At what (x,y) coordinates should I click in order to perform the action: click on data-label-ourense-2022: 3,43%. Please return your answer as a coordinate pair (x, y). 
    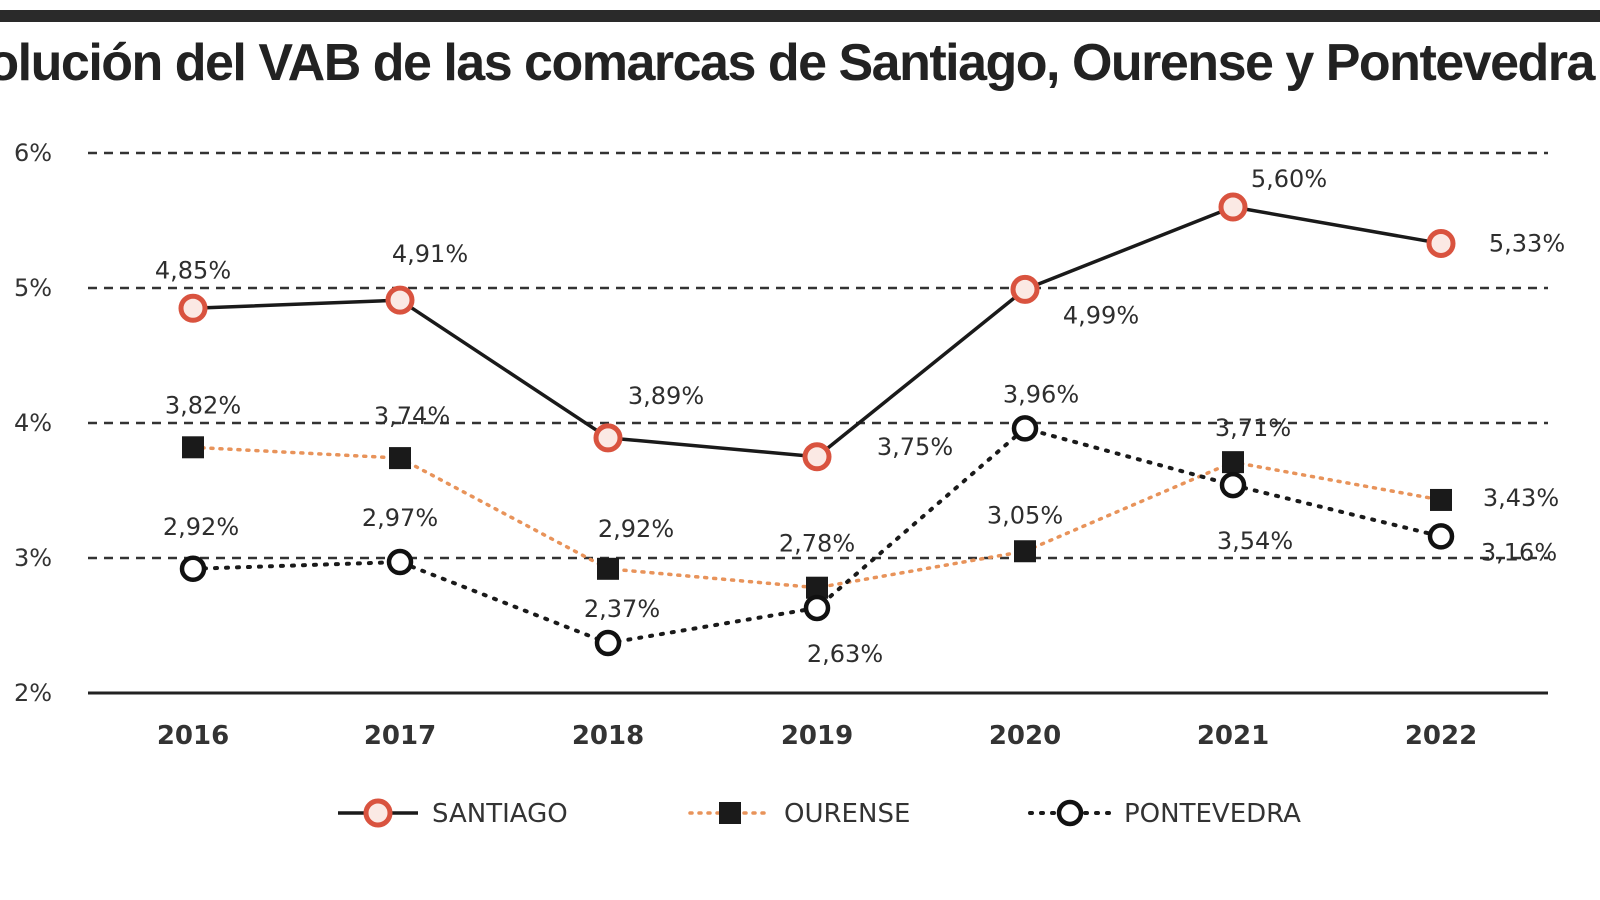
    Looking at the image, I should click on (1521, 498).